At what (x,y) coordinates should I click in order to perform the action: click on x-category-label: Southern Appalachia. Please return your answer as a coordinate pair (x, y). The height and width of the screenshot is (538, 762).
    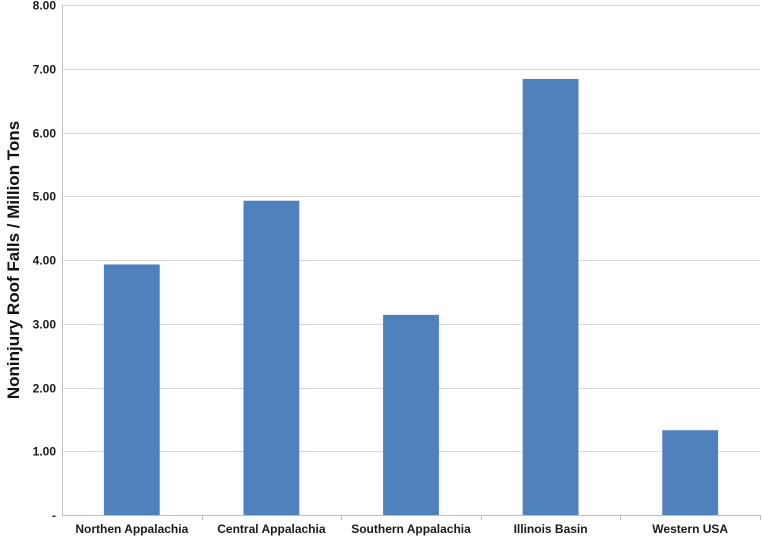
    Looking at the image, I should click on (411, 529).